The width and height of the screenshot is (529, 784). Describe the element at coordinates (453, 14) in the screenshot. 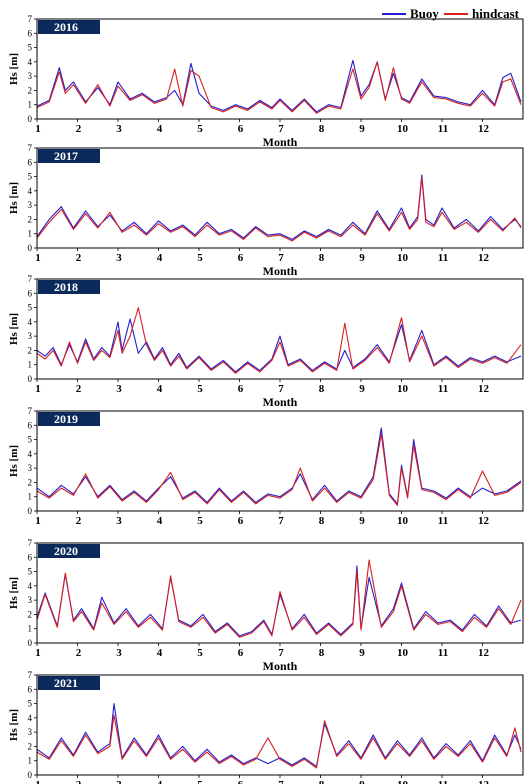

I see `legend: Buoy hindcast` at that location.